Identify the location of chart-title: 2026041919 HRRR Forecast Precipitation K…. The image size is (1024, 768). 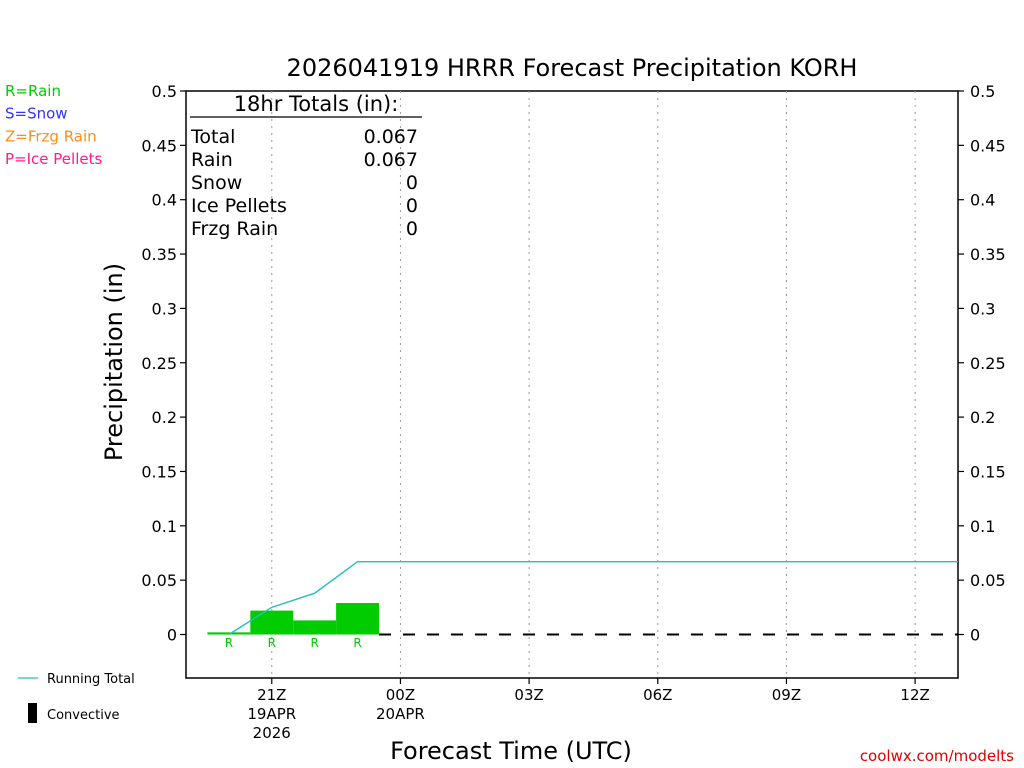
(572, 68).